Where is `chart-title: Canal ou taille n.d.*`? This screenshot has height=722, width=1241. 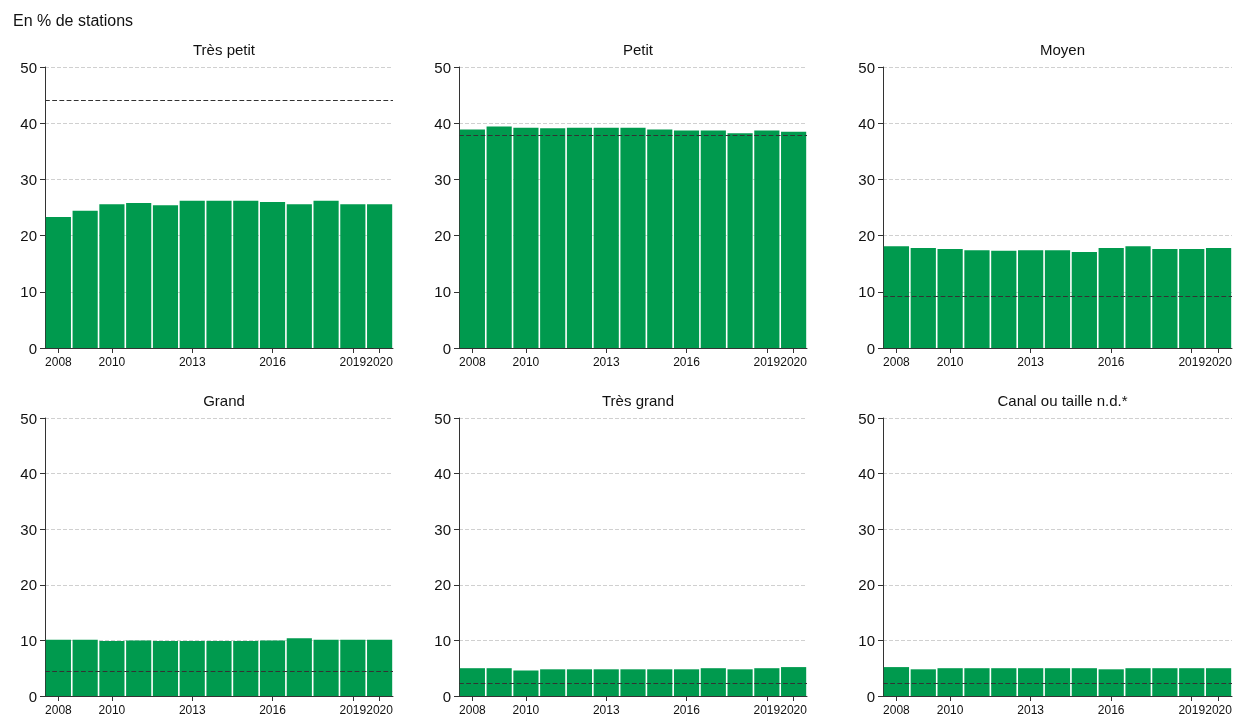 chart-title: Canal ou taille n.d.* is located at coordinates (1062, 400).